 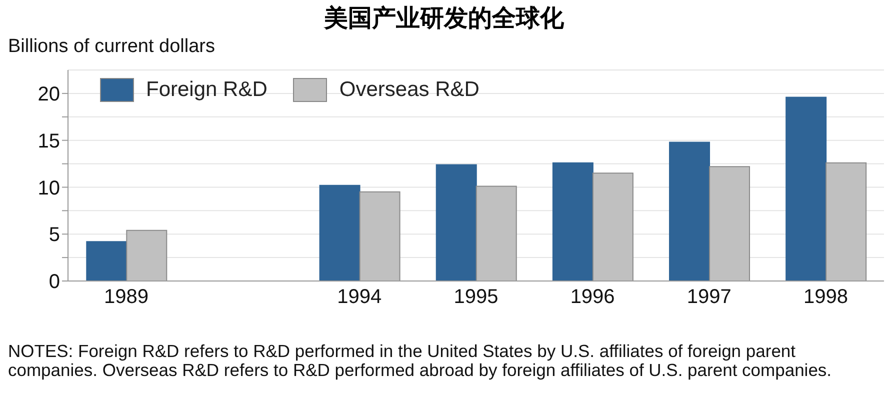 I want to click on legend-label: Foreign R&D, so click(x=207, y=90).